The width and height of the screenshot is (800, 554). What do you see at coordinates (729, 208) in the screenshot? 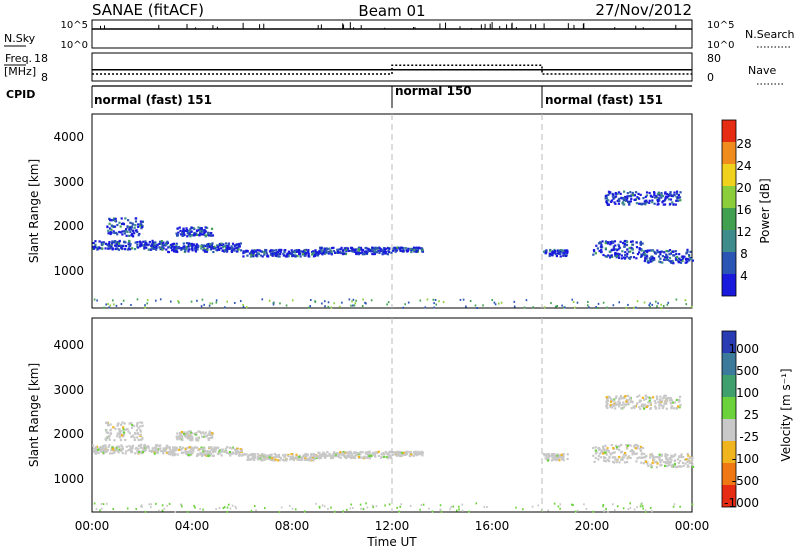
I see `power-colorbar` at bounding box center [729, 208].